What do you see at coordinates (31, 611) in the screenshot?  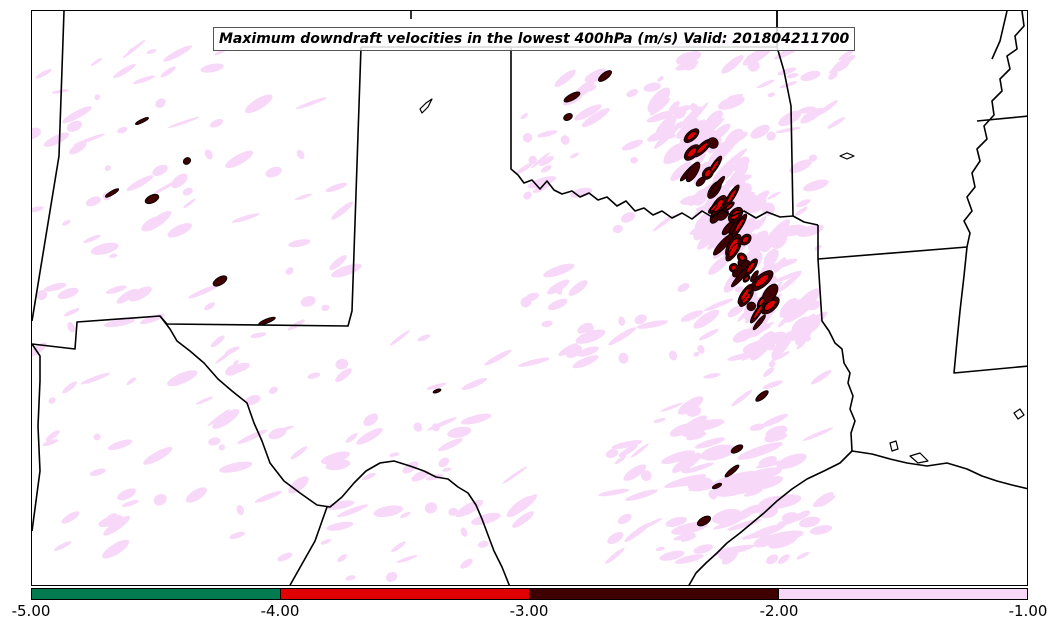 I see `colorbar-tick-label: -5.00` at bounding box center [31, 611].